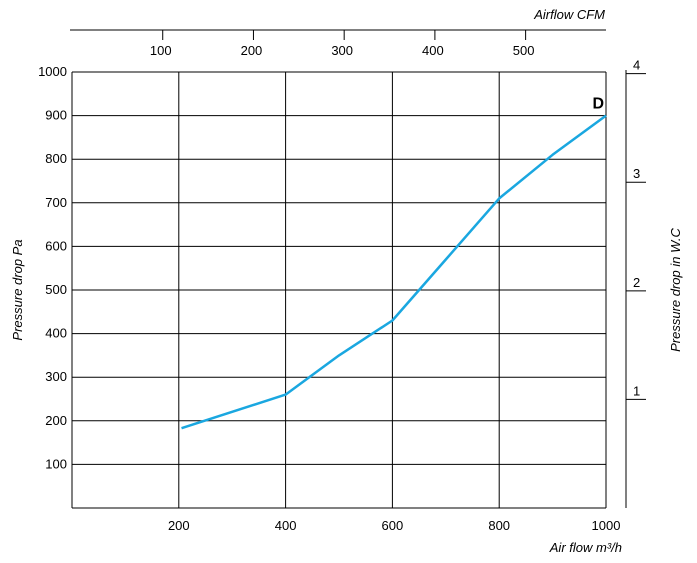 Image resolution: width=697 pixels, height=563 pixels. Describe the element at coordinates (499, 525) in the screenshot. I see `x-tick-label: 800` at that location.